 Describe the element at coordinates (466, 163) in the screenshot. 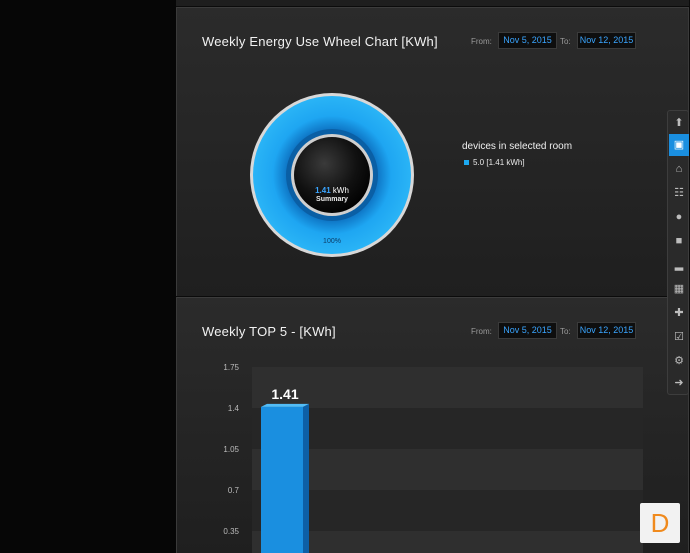

I see `legend-swatch` at that location.